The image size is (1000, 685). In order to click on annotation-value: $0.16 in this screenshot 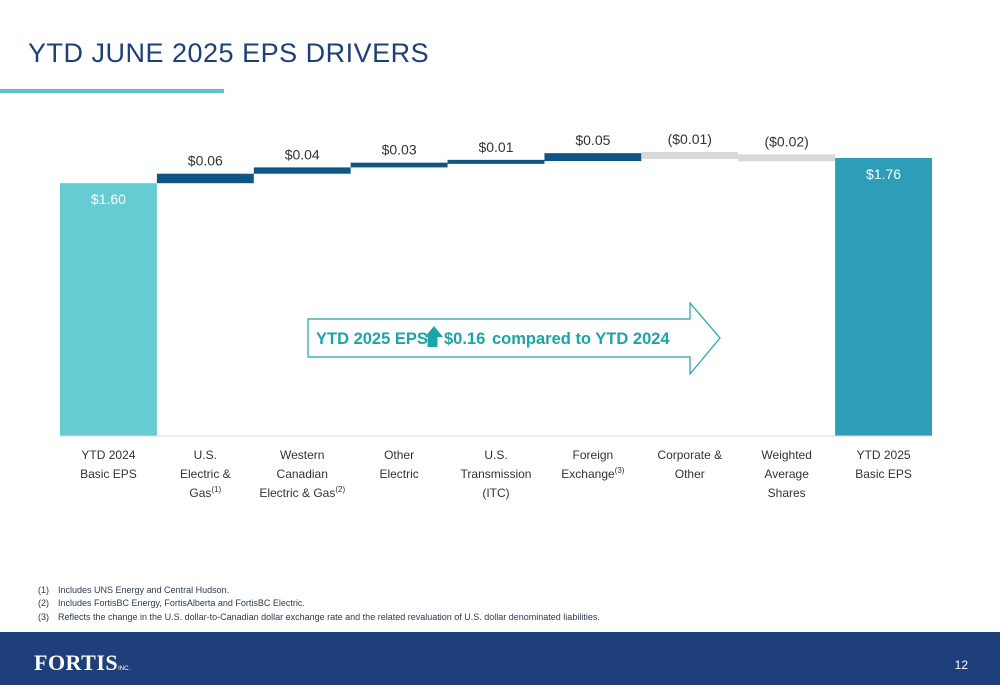, I will do `click(464, 339)`.